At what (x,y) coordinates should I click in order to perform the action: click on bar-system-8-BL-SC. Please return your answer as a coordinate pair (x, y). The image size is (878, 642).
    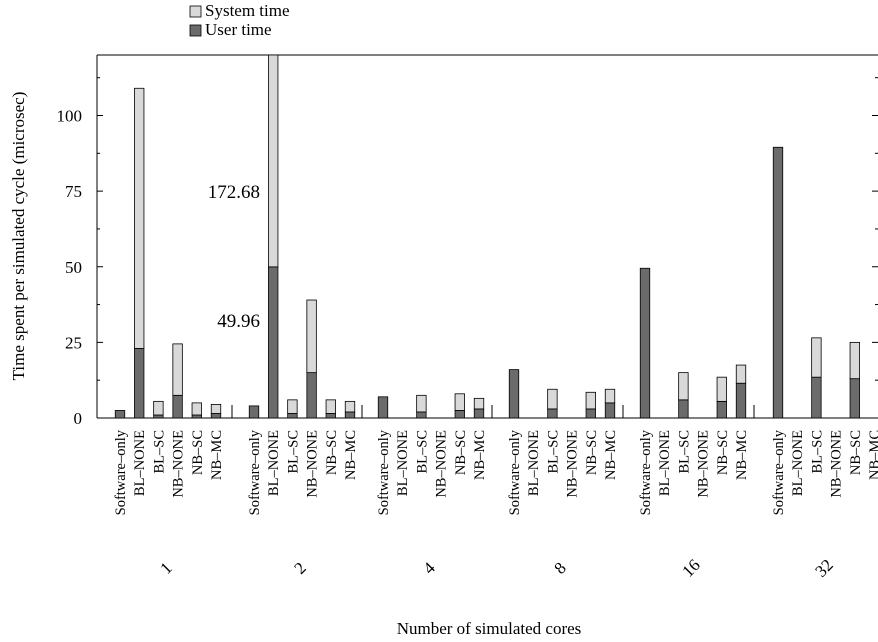
    Looking at the image, I should click on (552, 399).